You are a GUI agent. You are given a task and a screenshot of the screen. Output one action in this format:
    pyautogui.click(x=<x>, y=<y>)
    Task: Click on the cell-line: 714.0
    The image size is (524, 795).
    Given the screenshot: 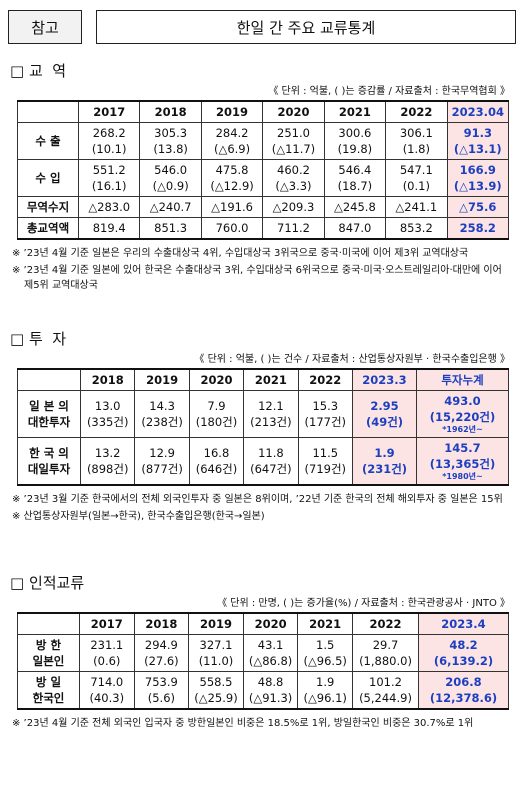 What is the action you would take?
    pyautogui.click(x=107, y=682)
    